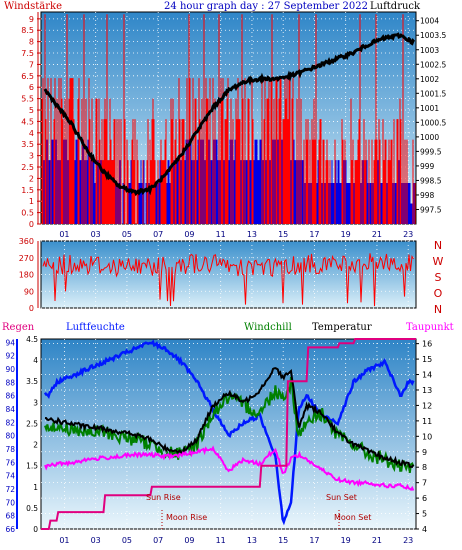 The height and width of the screenshot is (550, 462). I want to click on direction-tick-label: 360, so click(26, 241).